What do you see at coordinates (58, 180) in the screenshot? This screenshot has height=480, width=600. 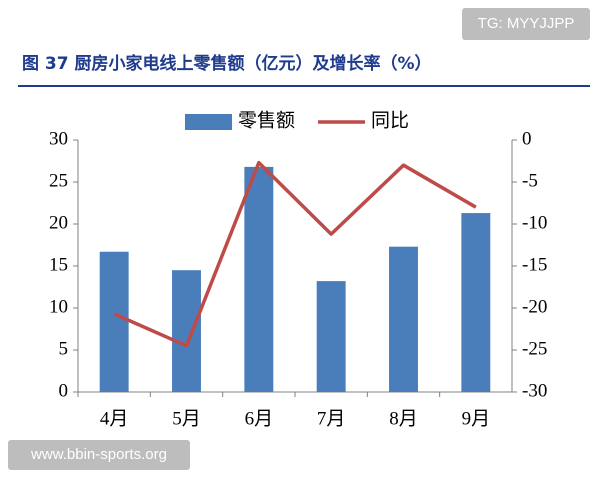 I see `y-tick-label: 25` at bounding box center [58, 180].